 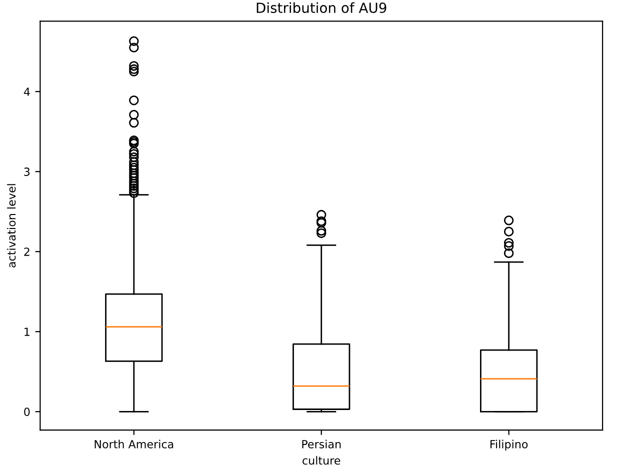 What do you see at coordinates (27, 92) in the screenshot?
I see `y-tick-label: 4` at bounding box center [27, 92].